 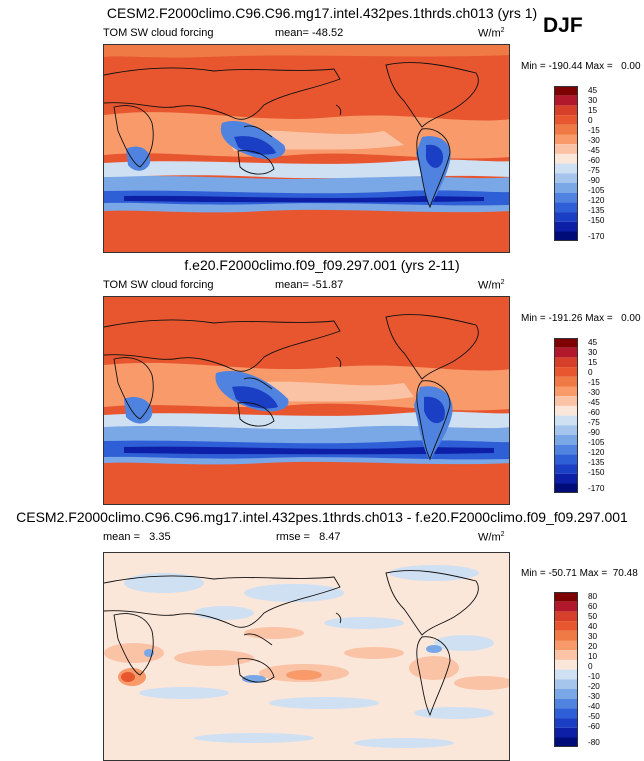 What do you see at coordinates (160, 537) in the screenshot?
I see `panel-3-mean-value: 3.35` at bounding box center [160, 537].